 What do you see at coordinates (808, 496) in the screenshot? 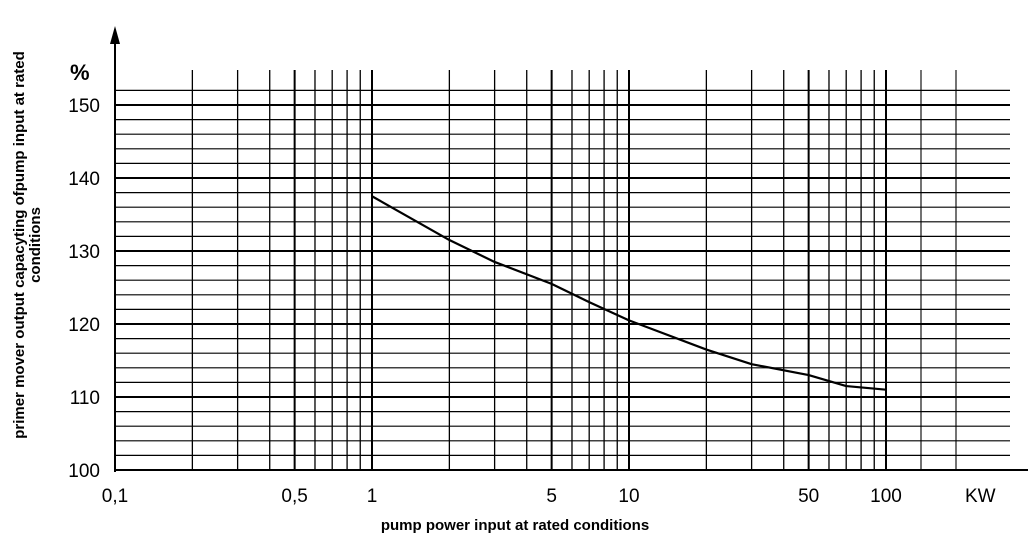
I see `x-tick-label: 50` at bounding box center [808, 496].